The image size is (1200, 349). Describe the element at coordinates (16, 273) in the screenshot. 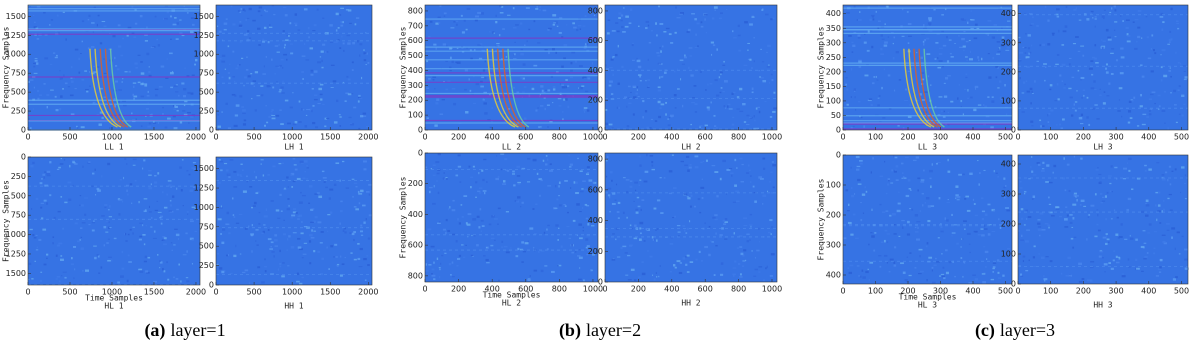

I see `y-tick-label: 1500` at that location.